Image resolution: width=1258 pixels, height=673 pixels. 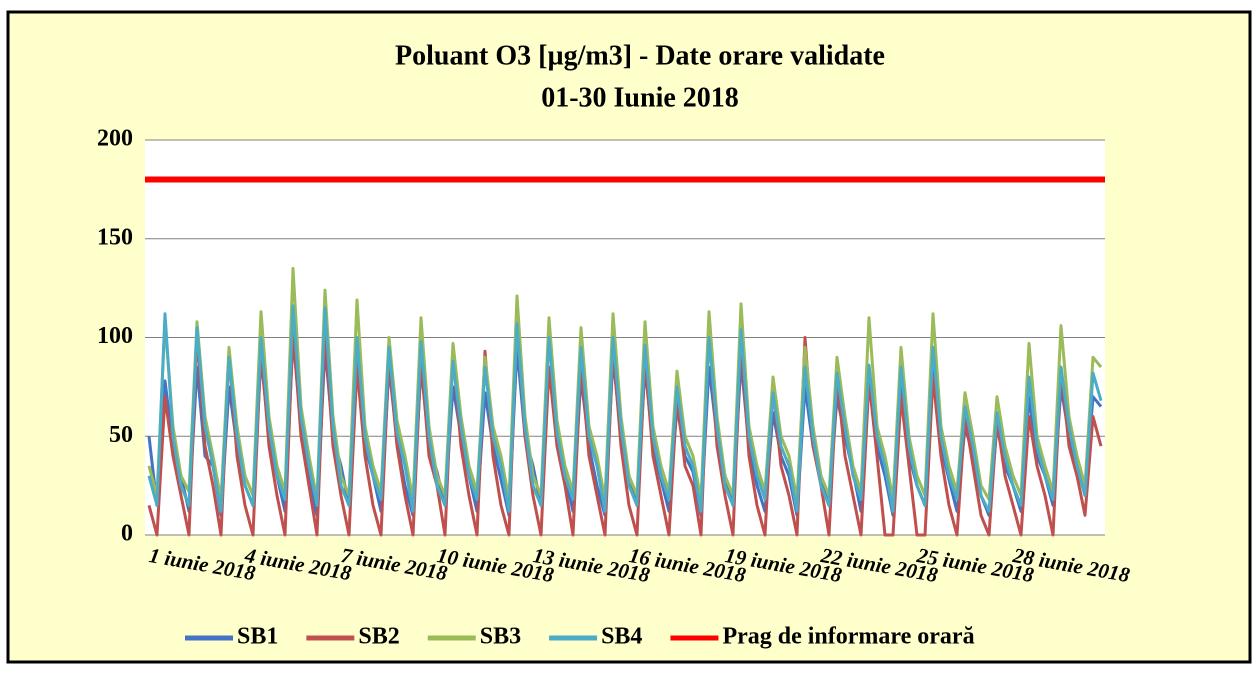 What do you see at coordinates (621, 637) in the screenshot?
I see `legend-label: SB4` at bounding box center [621, 637].